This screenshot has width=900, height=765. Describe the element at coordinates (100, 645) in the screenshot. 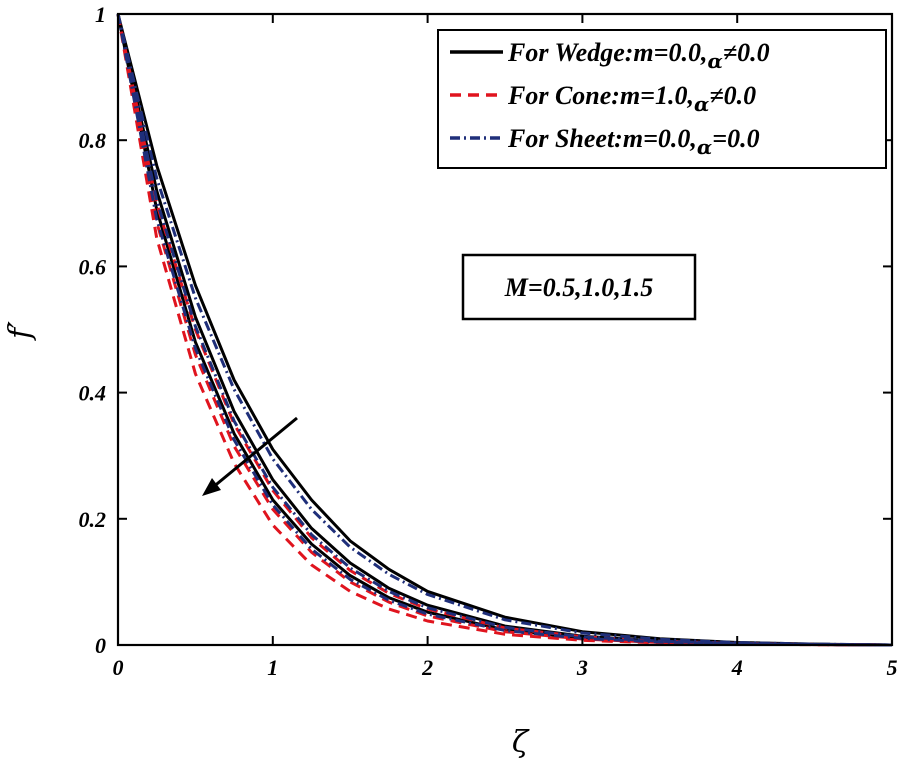

I see `y-tick-label: 0` at that location.